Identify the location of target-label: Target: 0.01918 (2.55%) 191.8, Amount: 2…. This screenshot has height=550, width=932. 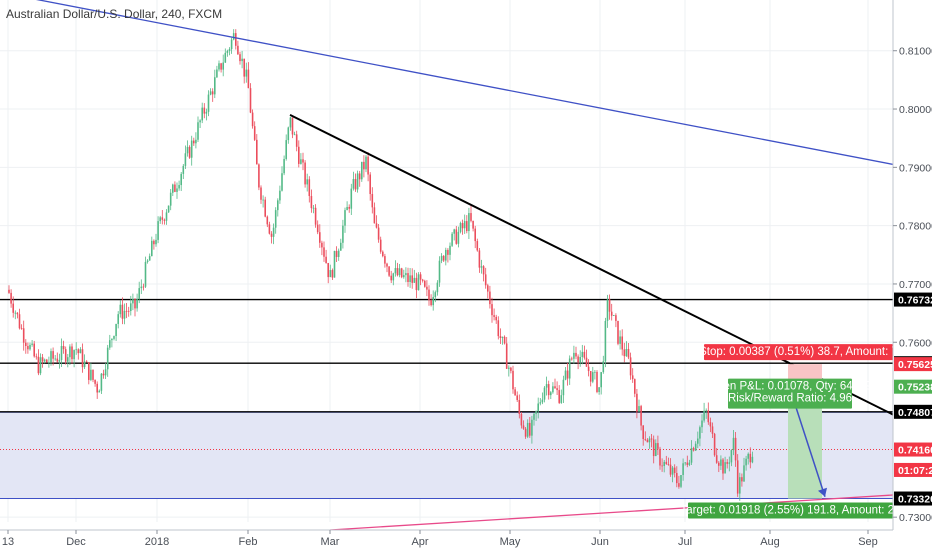
(790, 510).